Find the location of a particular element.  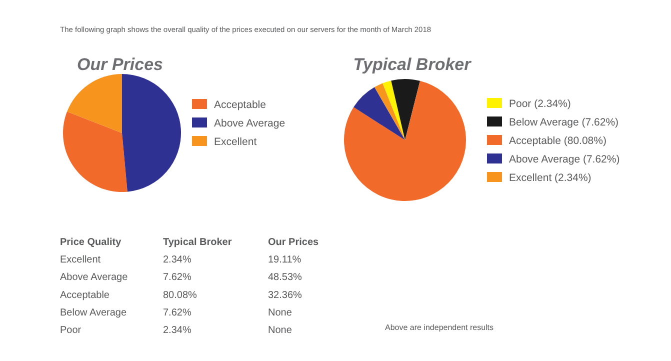

legend-label: Excellent (2.34%) is located at coordinates (550, 178).